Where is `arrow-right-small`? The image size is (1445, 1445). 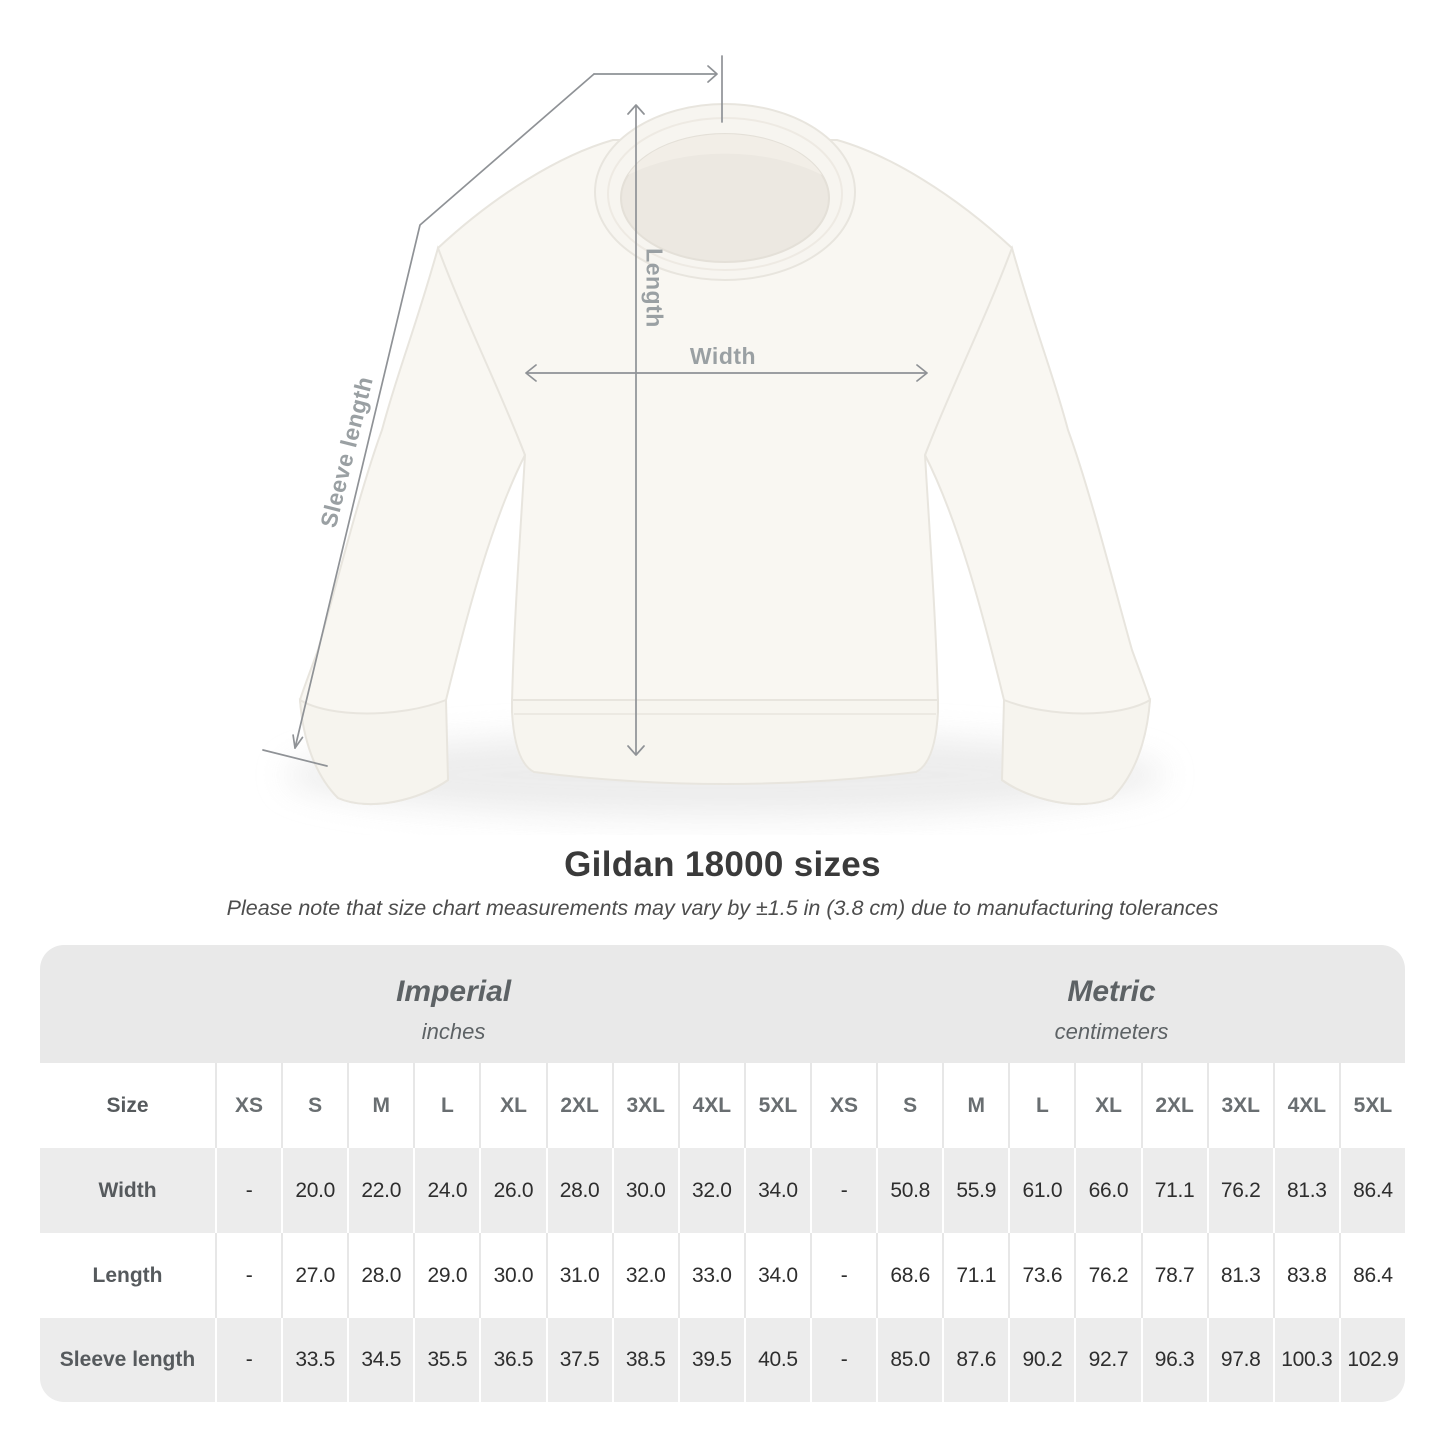 arrow-right-small is located at coordinates (712, 74).